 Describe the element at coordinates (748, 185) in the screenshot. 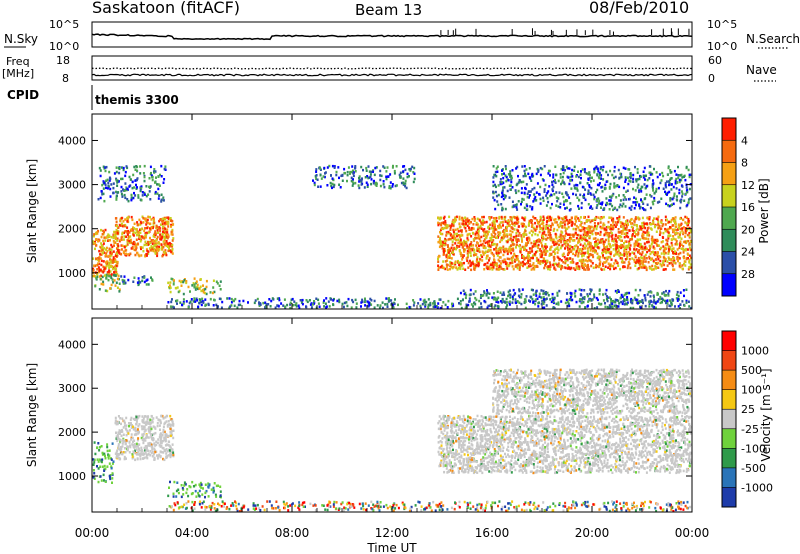

I see `colorbar-tick-label: 12` at that location.